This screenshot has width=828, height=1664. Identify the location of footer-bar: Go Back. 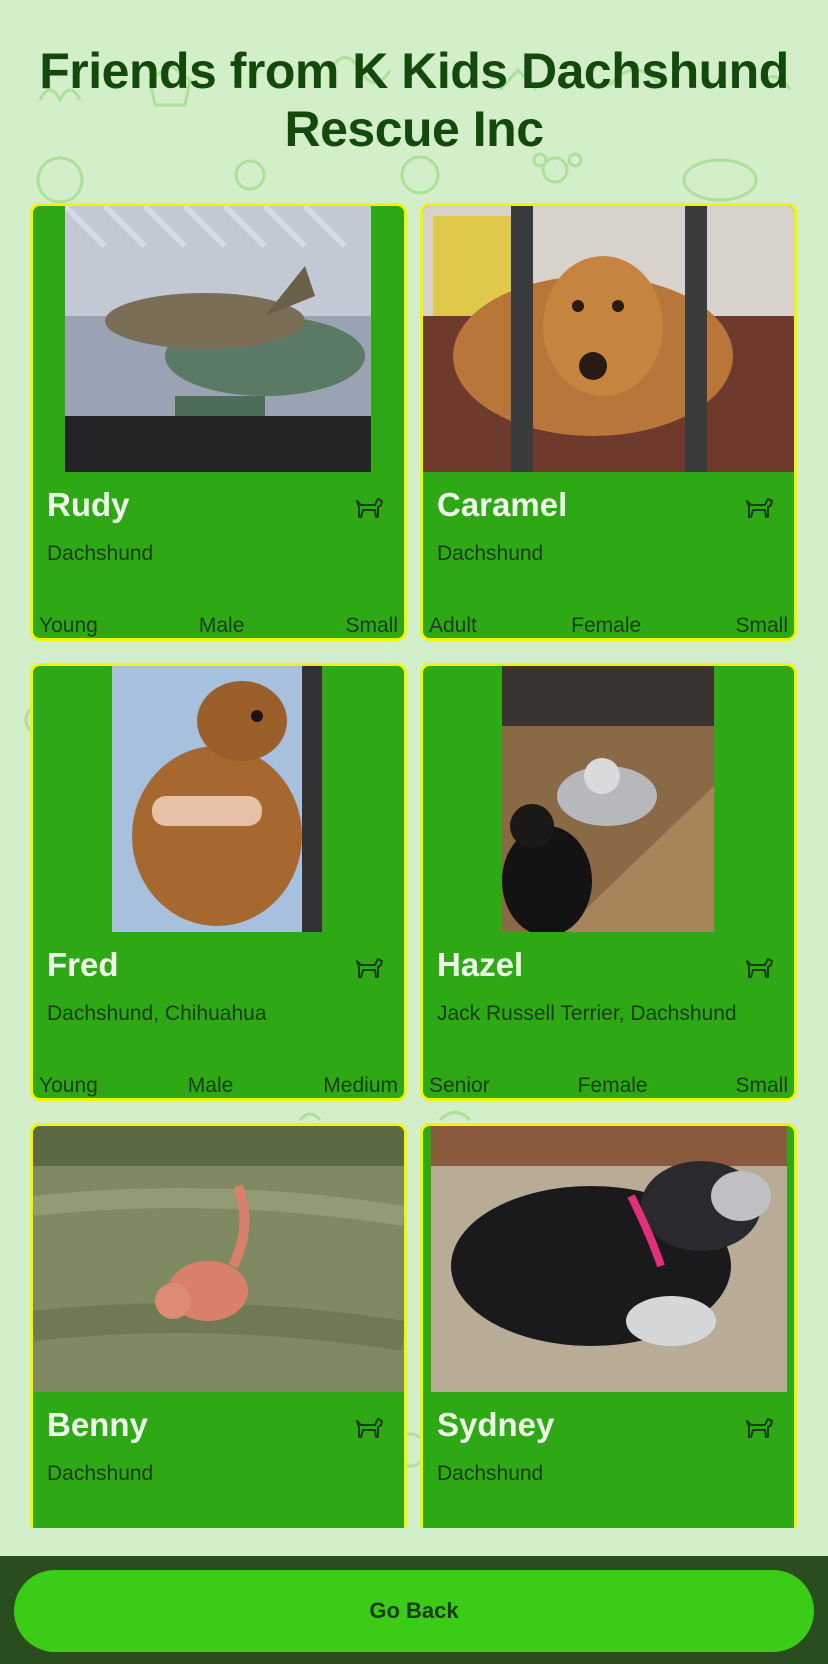
(414, 1610).